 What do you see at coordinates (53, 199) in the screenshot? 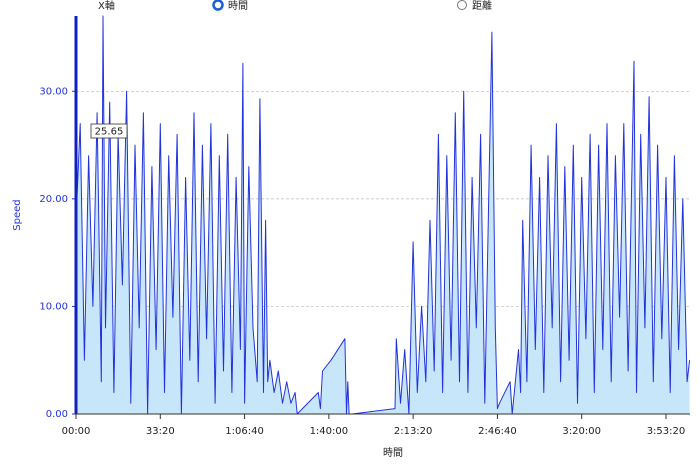
I see `y-tick-label: 20.00` at bounding box center [53, 199].